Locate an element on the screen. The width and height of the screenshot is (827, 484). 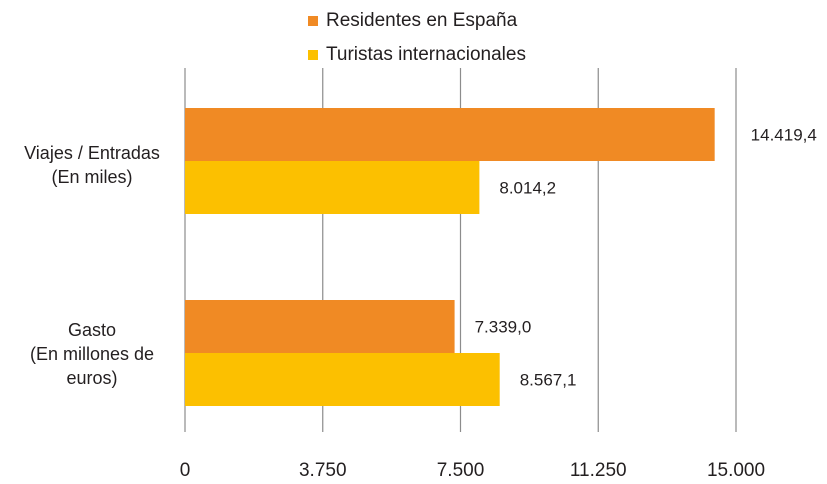
legend-swatch-turistas is located at coordinates (313, 55).